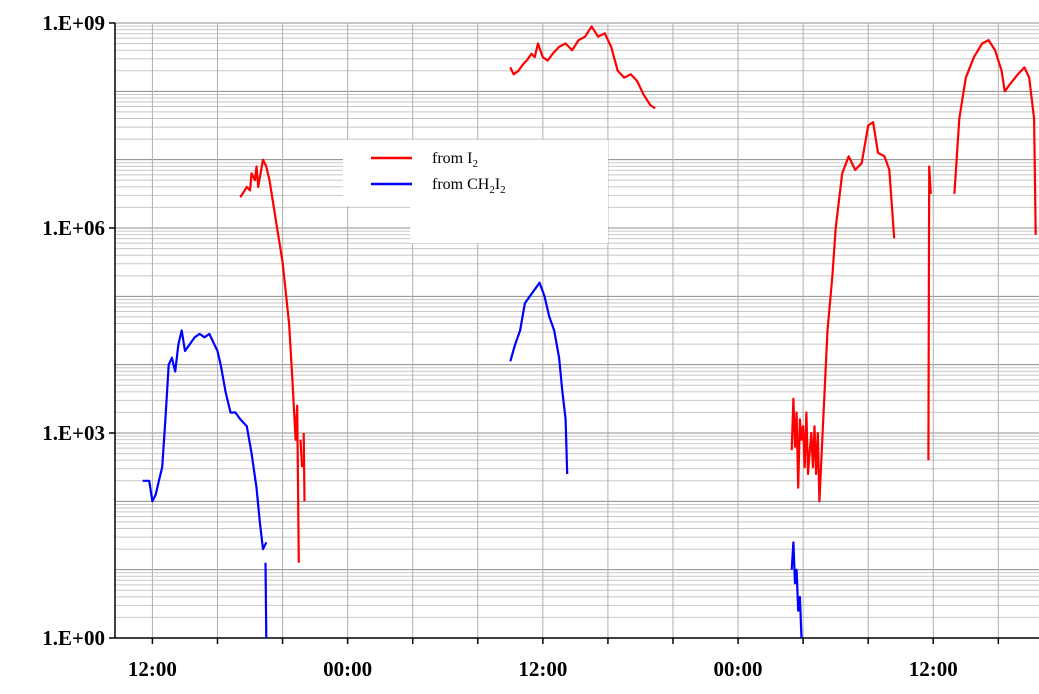  I want to click on legend-label-from-i2: from I2, so click(455, 160).